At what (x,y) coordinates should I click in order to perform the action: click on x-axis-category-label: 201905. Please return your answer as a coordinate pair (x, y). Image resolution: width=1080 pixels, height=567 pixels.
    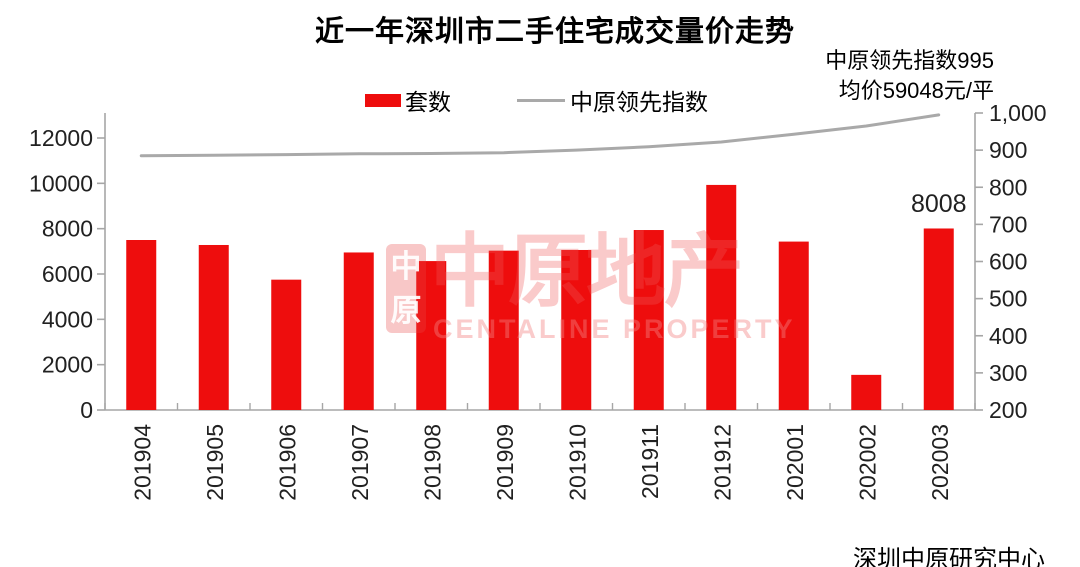
    Looking at the image, I should click on (215, 462).